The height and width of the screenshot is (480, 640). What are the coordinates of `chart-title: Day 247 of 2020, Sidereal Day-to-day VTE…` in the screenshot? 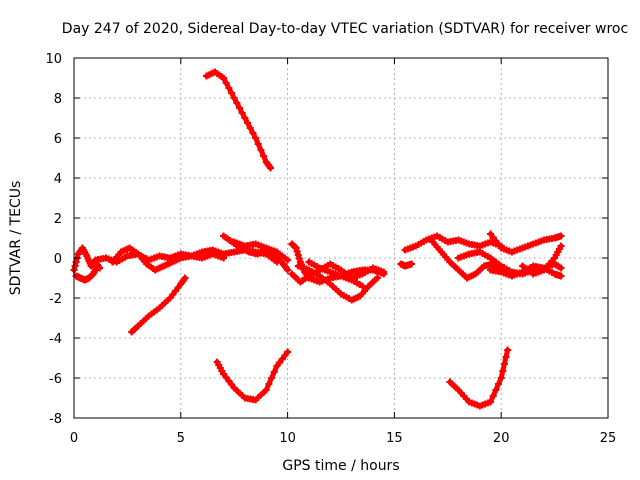 It's located at (345, 29).